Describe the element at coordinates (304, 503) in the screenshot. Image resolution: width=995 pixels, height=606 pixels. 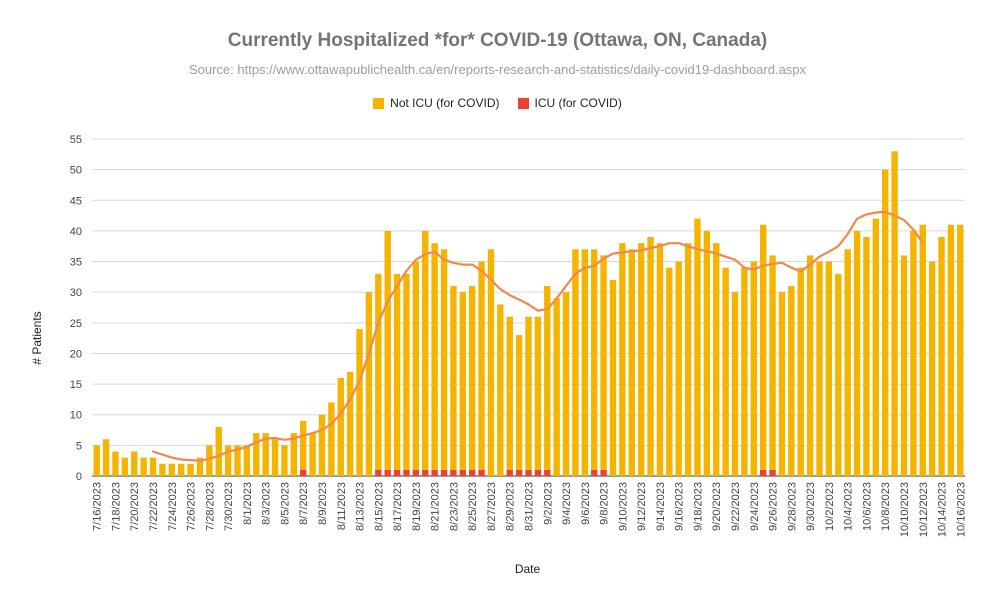
I see `x-tick-label: 8/7/2023` at that location.